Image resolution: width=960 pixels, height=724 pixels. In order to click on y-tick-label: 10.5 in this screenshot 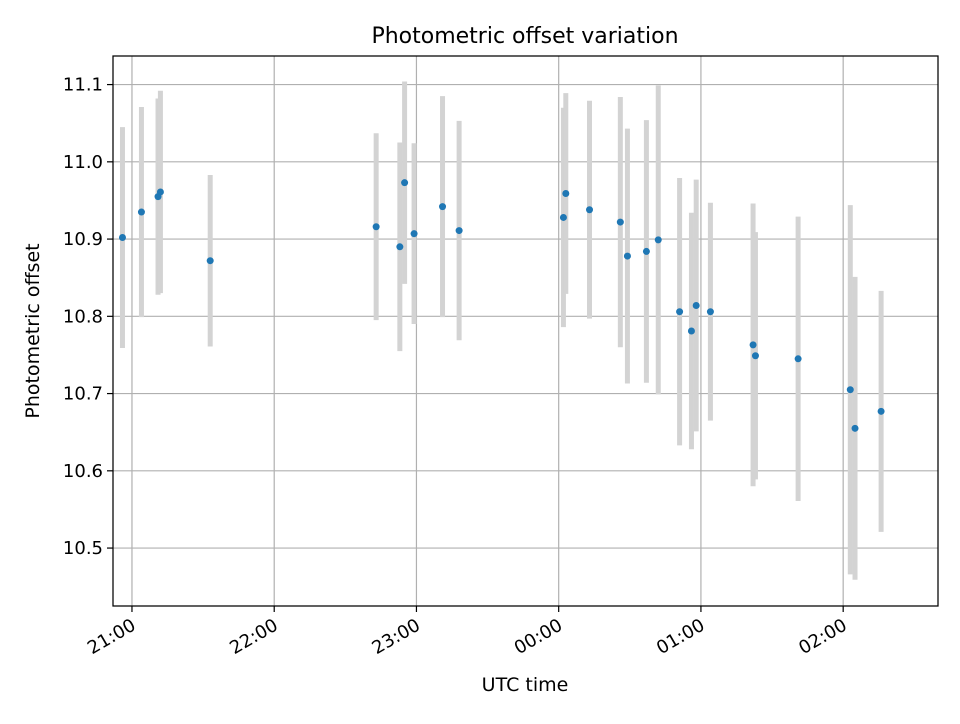, I will do `click(83, 548)`.